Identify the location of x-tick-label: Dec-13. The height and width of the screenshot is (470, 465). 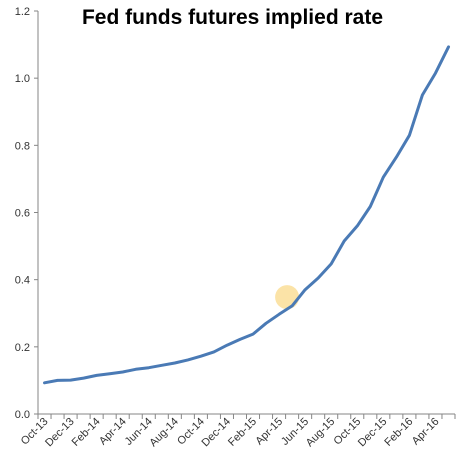
(60, 433).